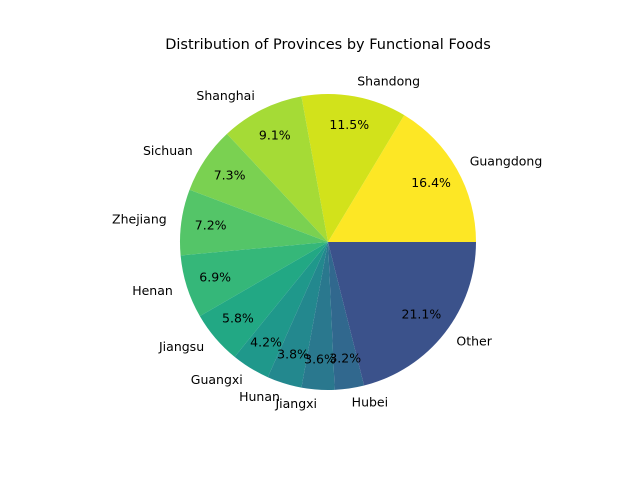  Describe the element at coordinates (353, 167) in the screenshot. I see `pie-slice-shandong` at that location.